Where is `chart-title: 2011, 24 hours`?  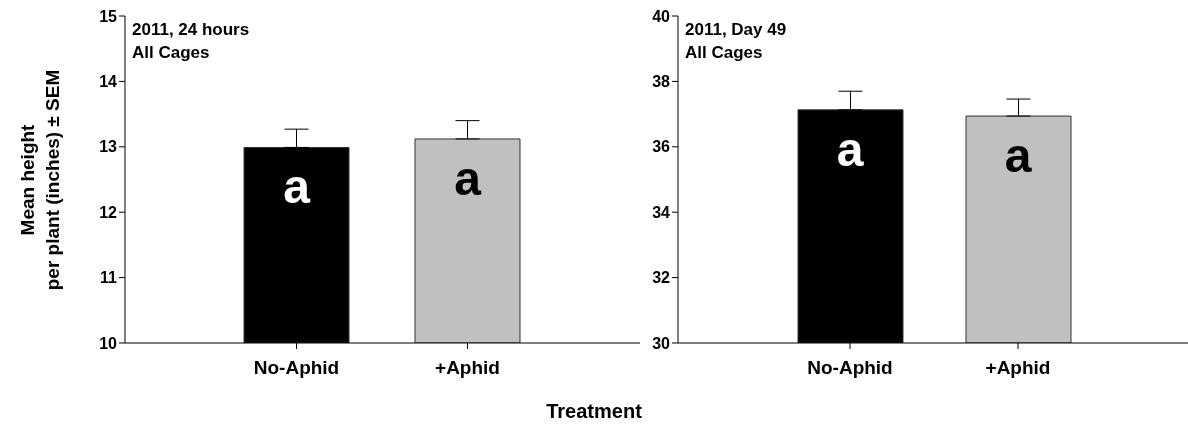
chart-title: 2011, 24 hours is located at coordinates (191, 30).